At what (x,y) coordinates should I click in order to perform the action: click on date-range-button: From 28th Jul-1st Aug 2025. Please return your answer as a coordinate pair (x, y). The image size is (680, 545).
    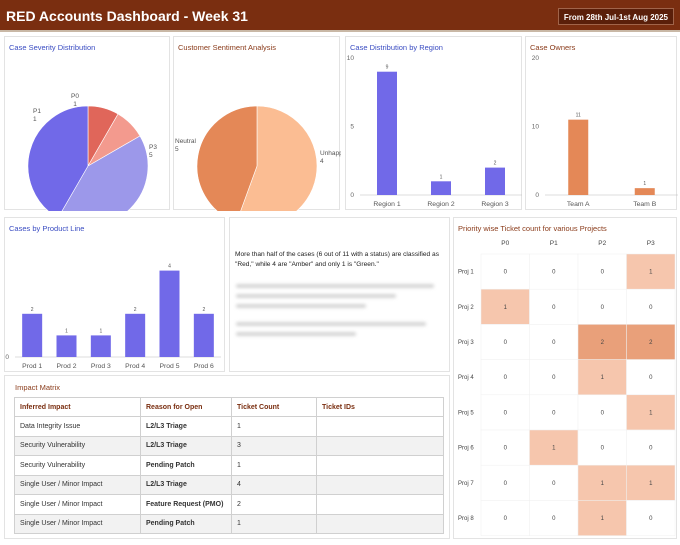
    Looking at the image, I should click on (615, 16).